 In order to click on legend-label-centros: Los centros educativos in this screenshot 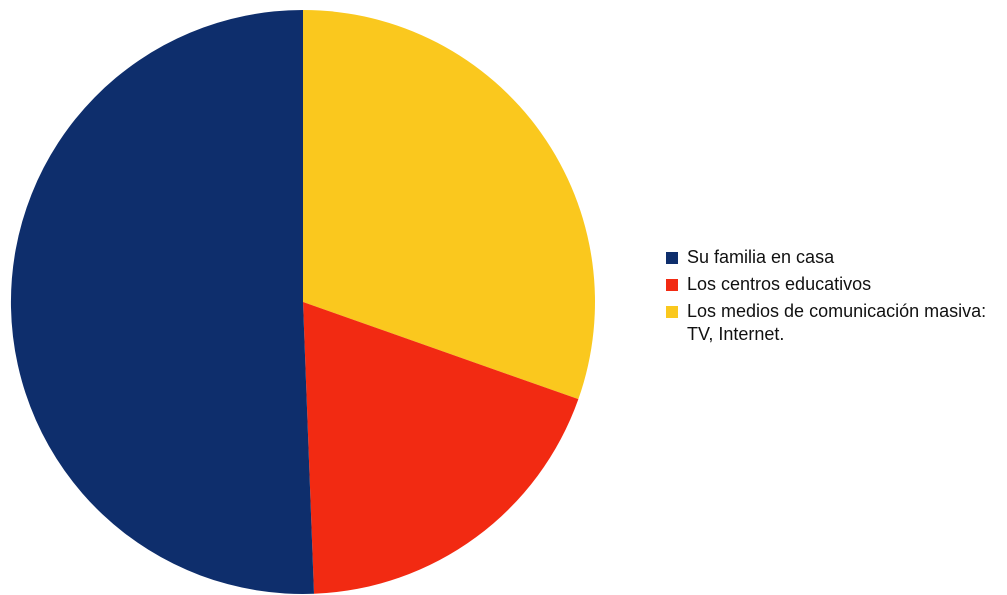, I will do `click(779, 284)`.